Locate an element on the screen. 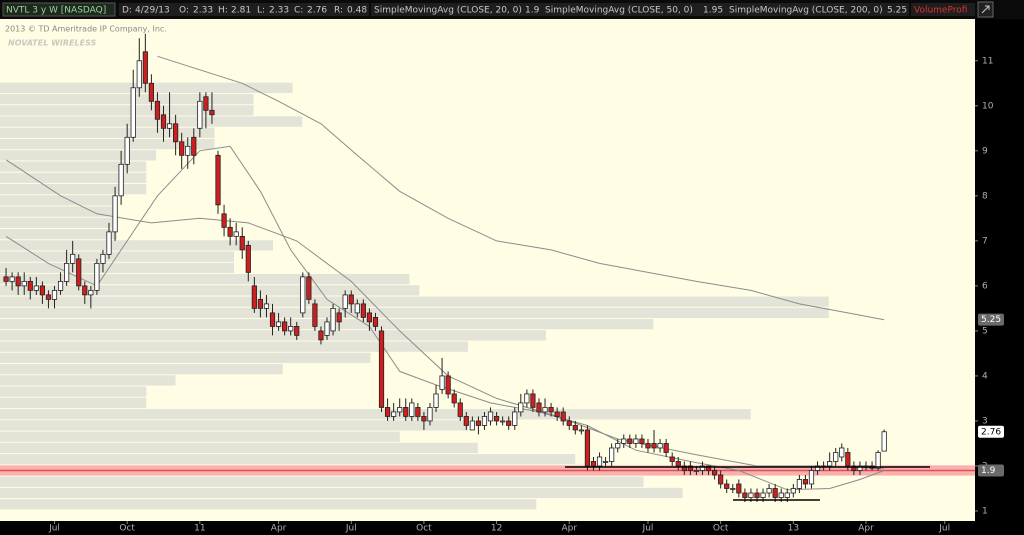  sma-value: 5.25 is located at coordinates (897, 11).